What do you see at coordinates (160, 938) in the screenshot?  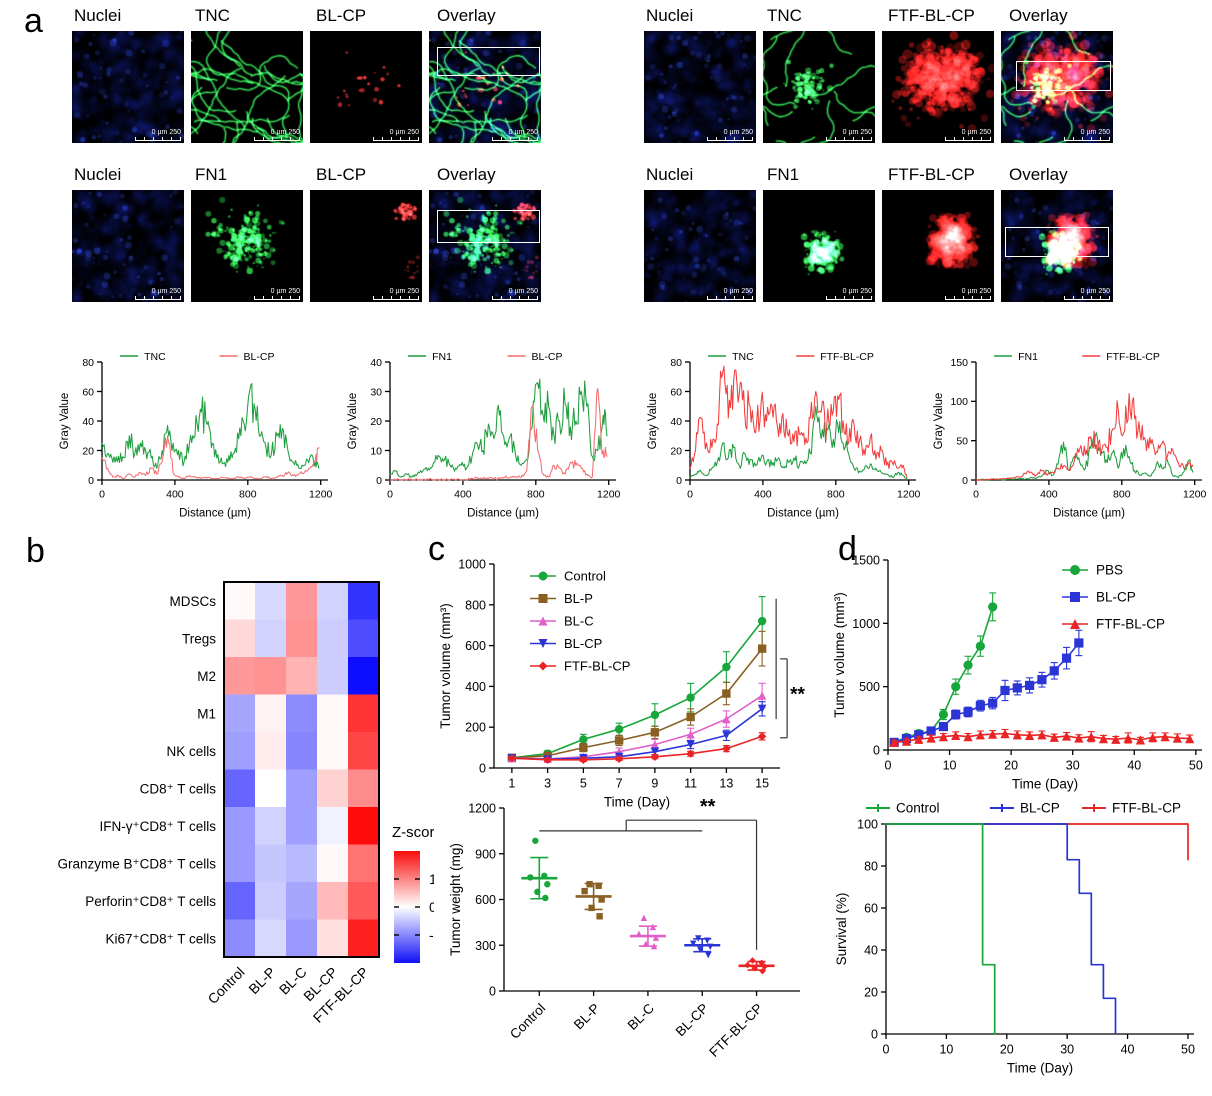 I see `svg-text: Ki67⁺CD8⁺ T cells` at bounding box center [160, 938].